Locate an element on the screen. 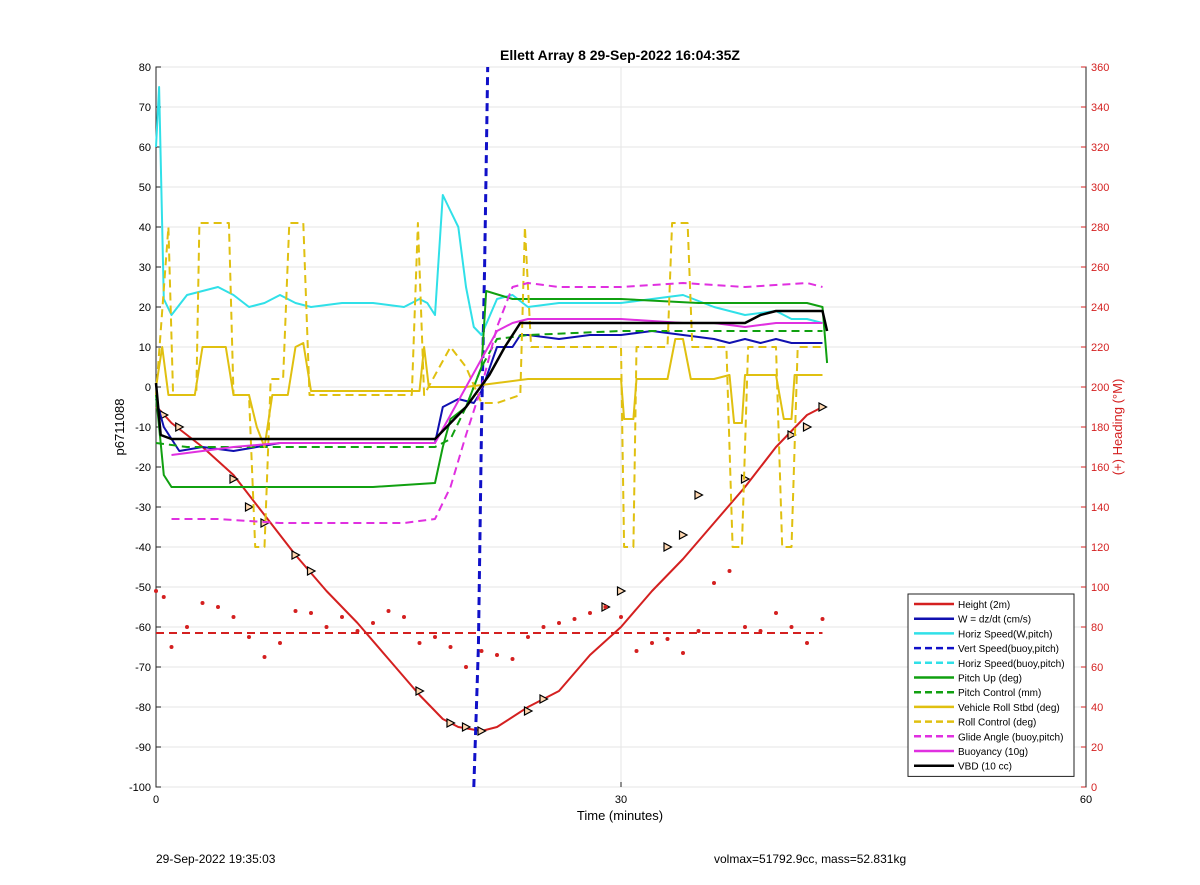 The image size is (1200, 885). y-left-tick-label: 20 is located at coordinates (145, 308).